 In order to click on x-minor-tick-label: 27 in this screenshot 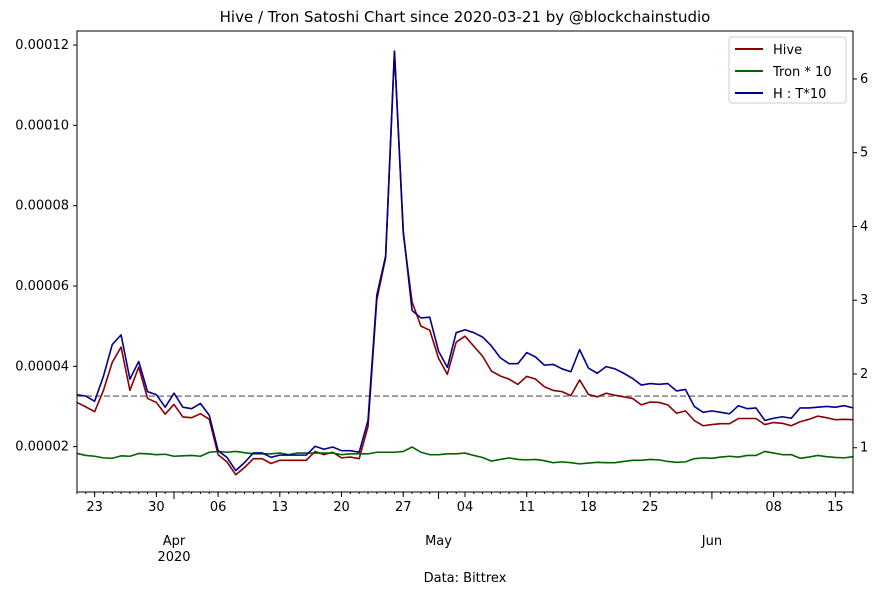, I will do `click(403, 507)`.